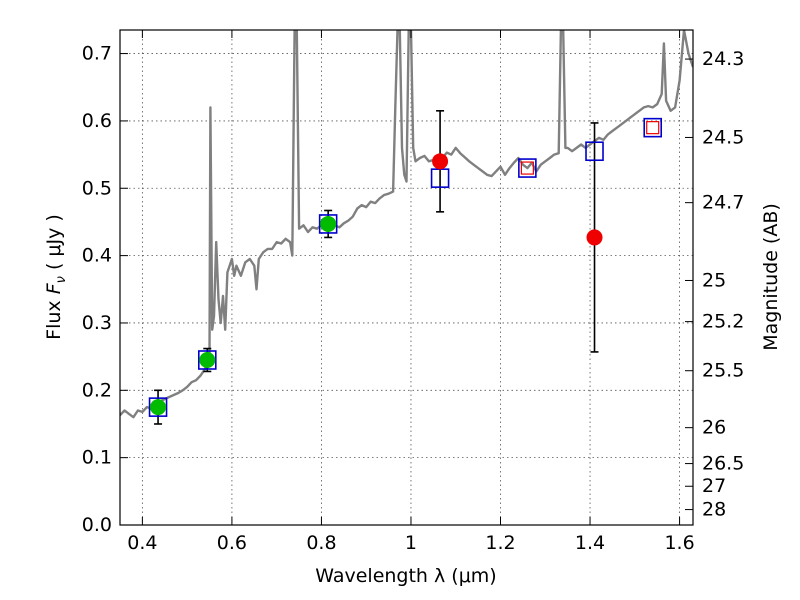 This screenshot has width=800, height=600. What do you see at coordinates (590, 543) in the screenshot?
I see `x-tick-label-5: 1.4` at bounding box center [590, 543].